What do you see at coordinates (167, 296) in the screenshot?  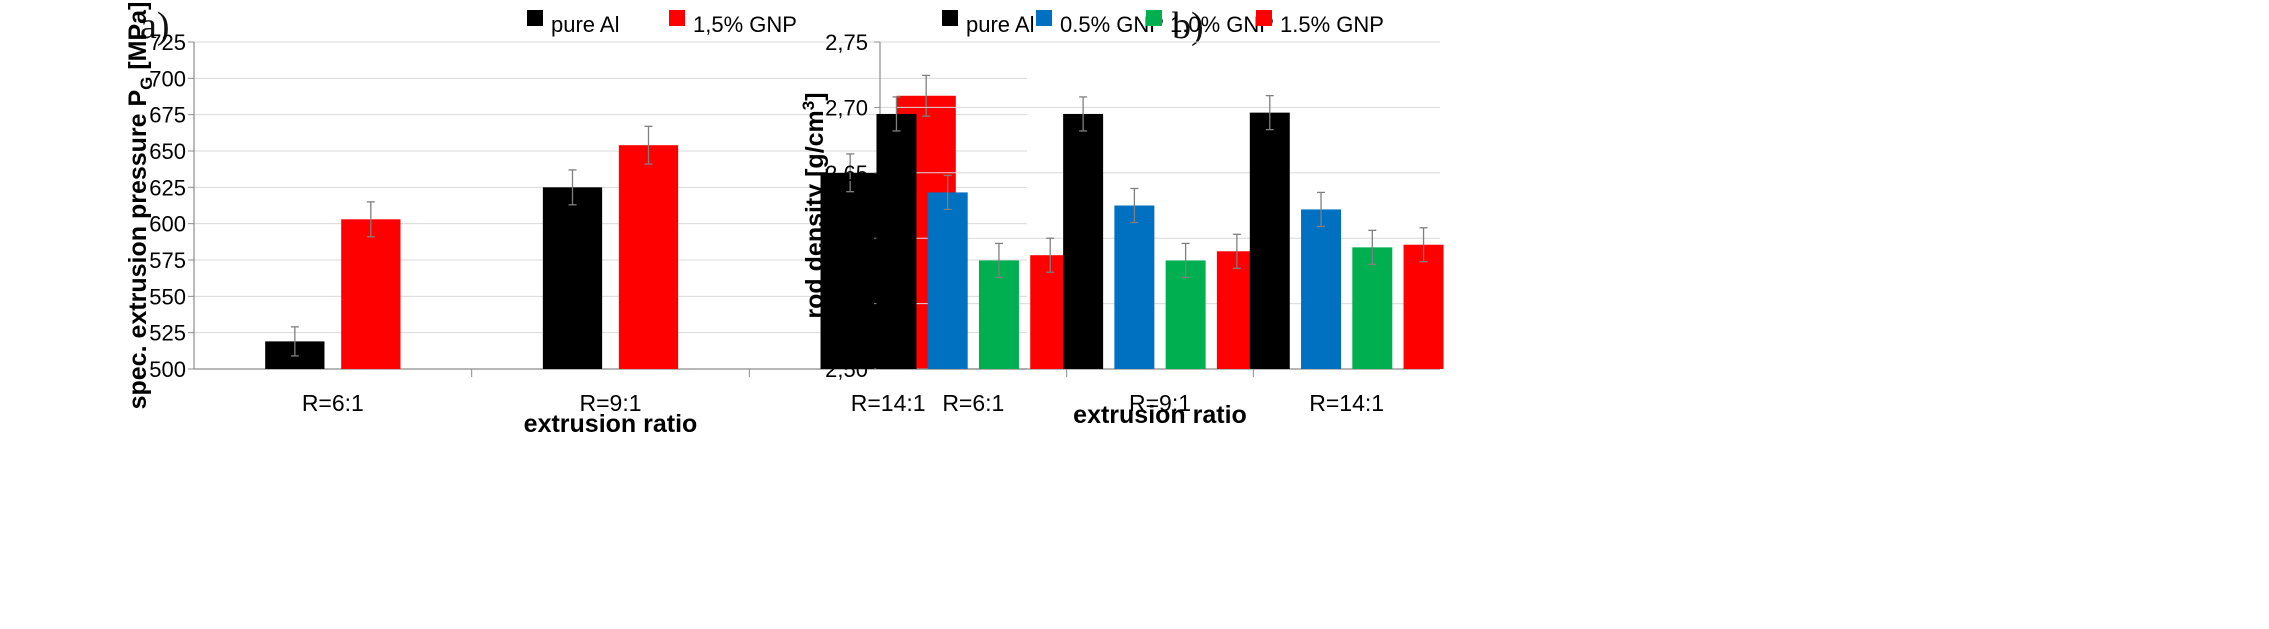 I see `chart-a-y-tick-label: 550` at bounding box center [167, 296].